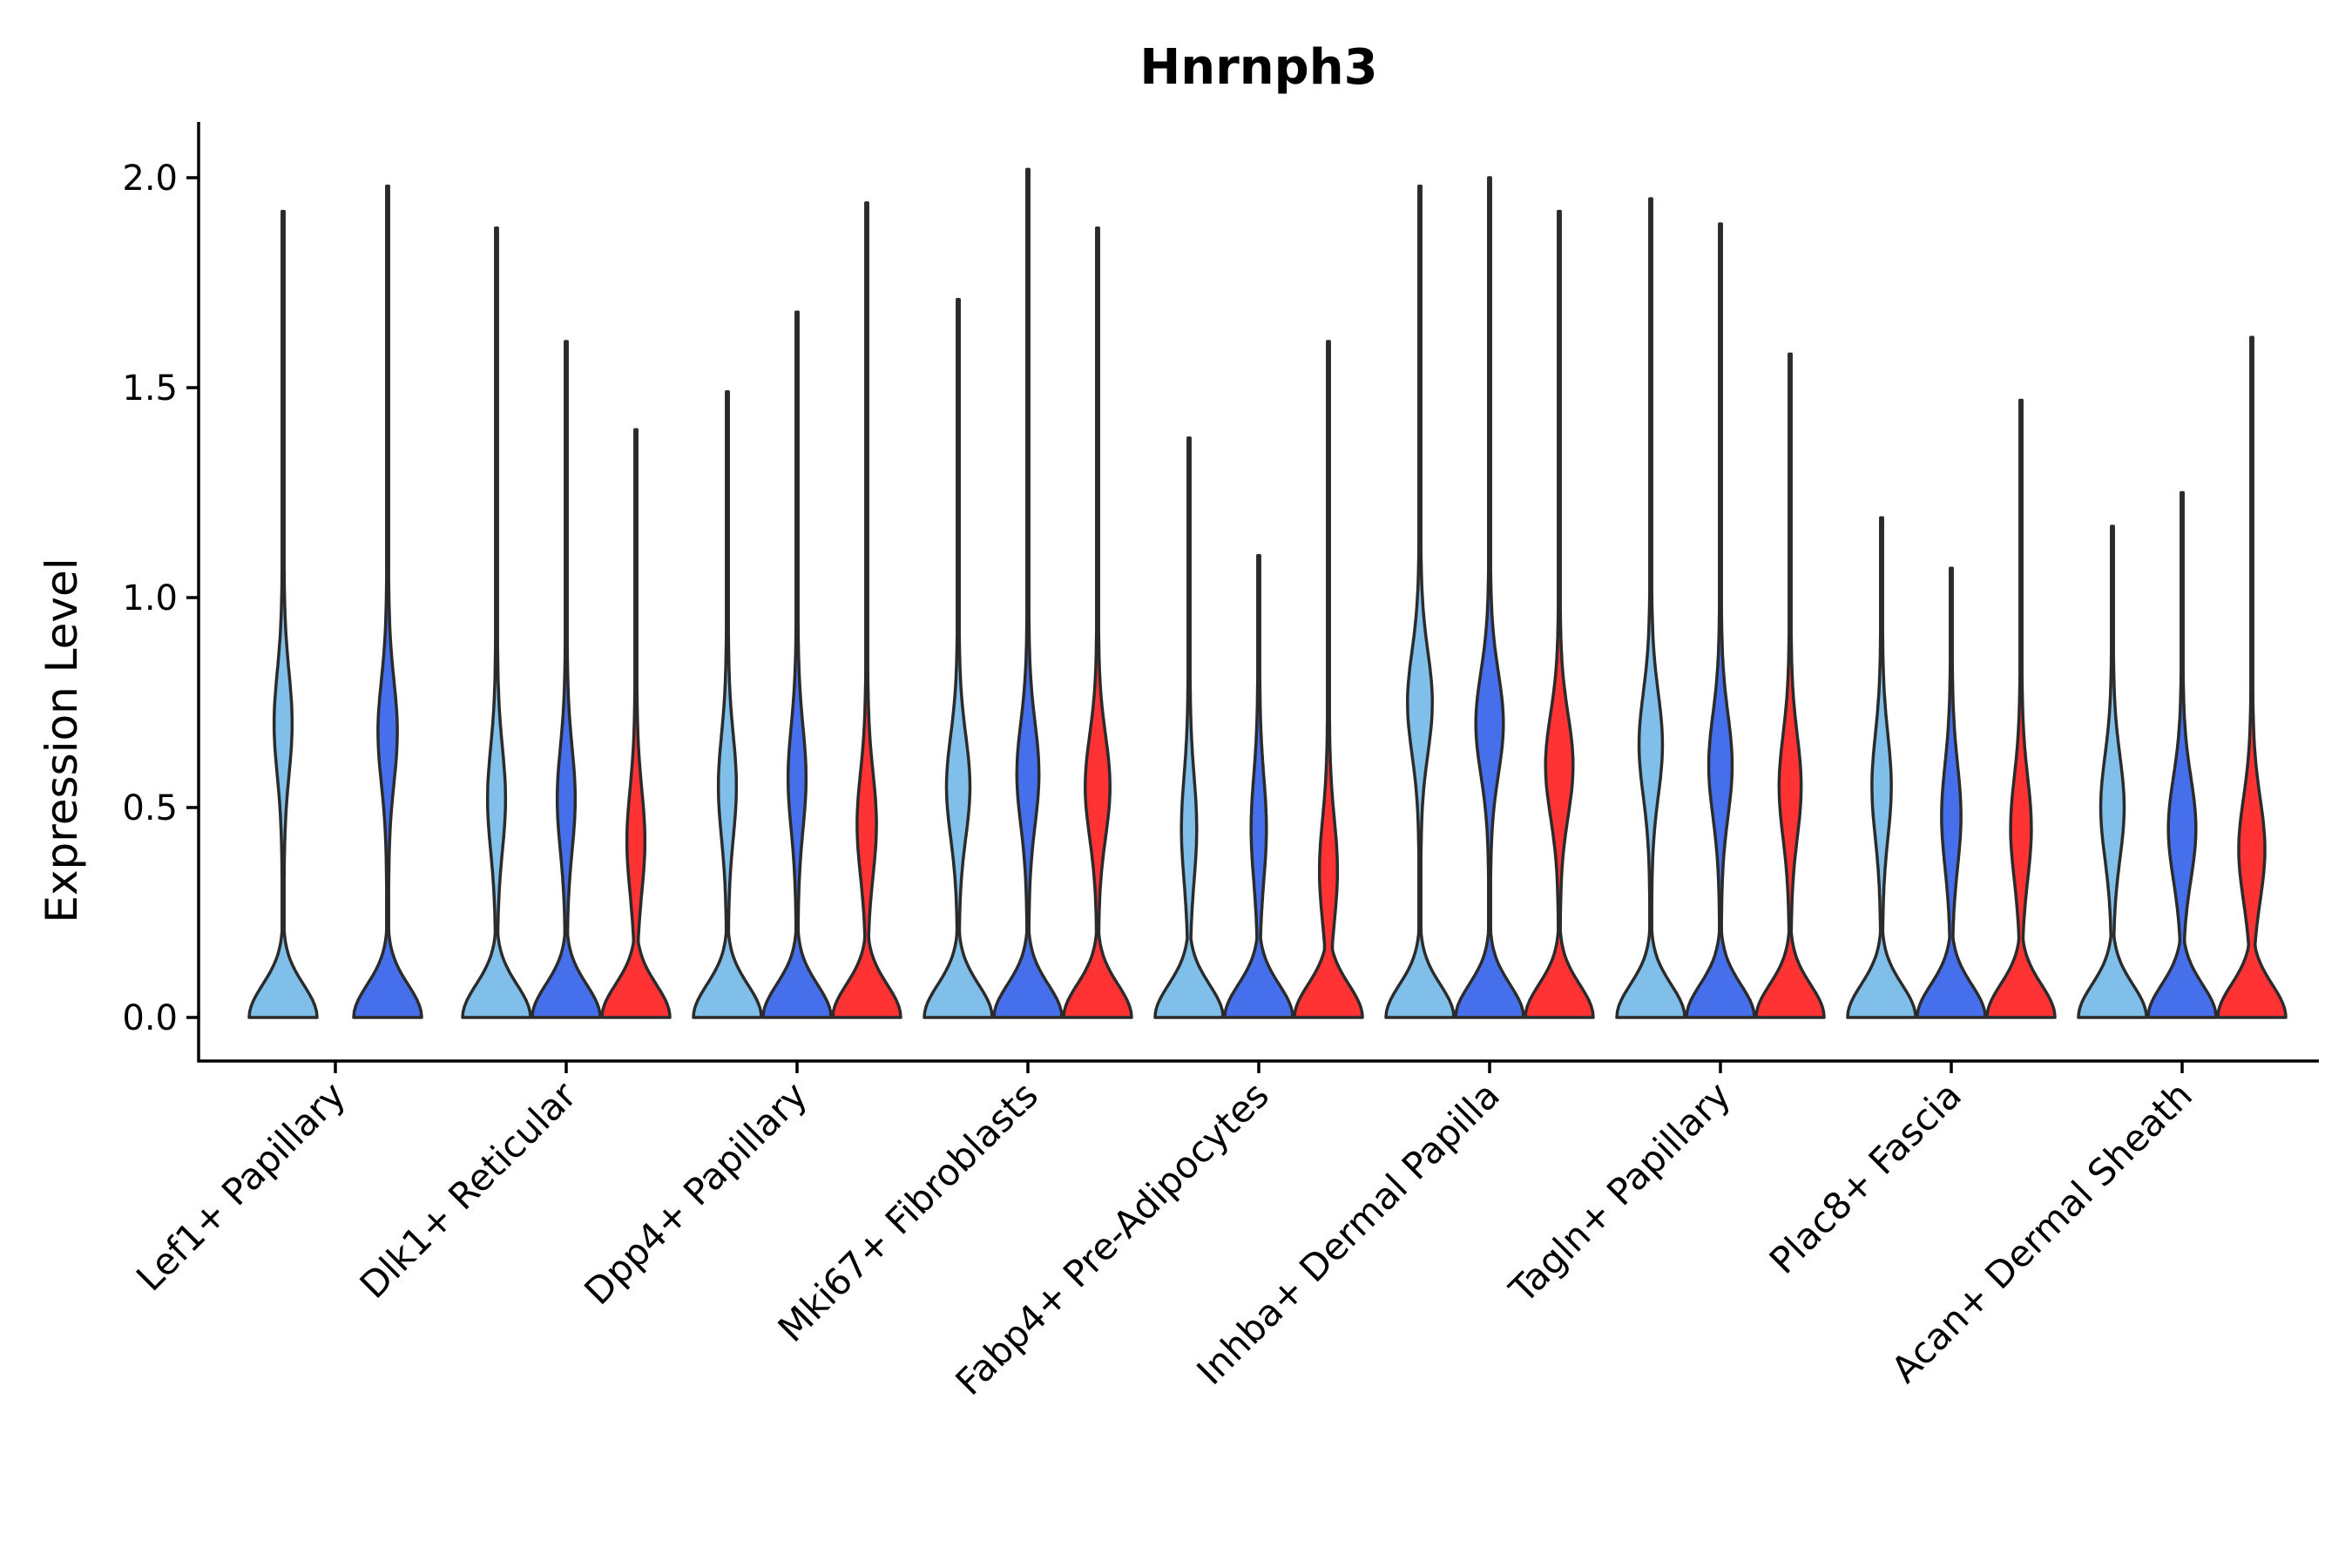  What do you see at coordinates (150, 1018) in the screenshot?
I see `y-tick-label: 0.0` at bounding box center [150, 1018].